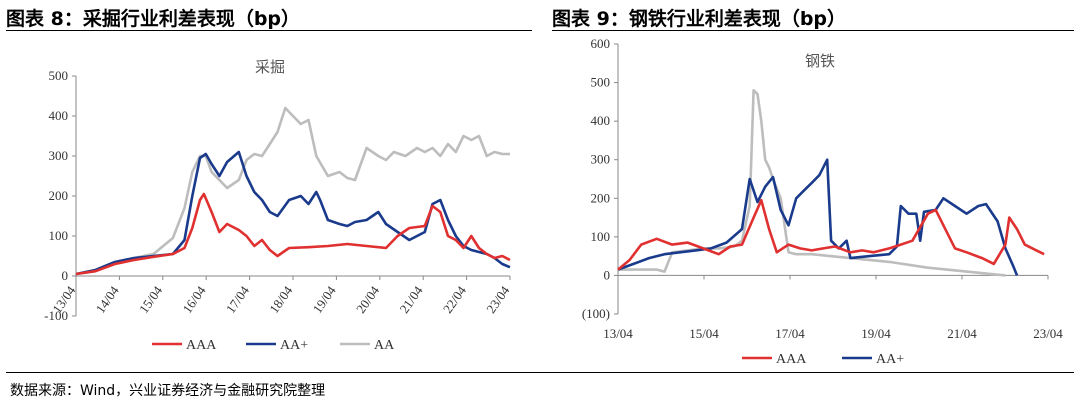 This screenshot has width=1080, height=406. I want to click on chart-9-y-tick-label: 200, so click(601, 197).